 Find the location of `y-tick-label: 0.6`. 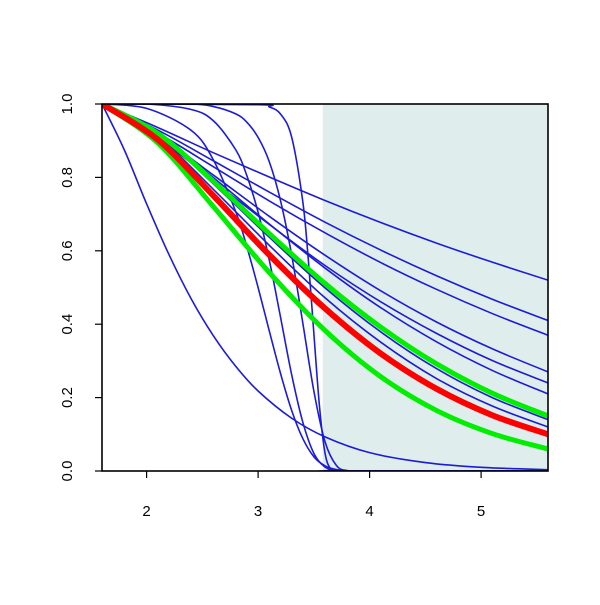

y-tick-label: 0.6 is located at coordinates (67, 250).